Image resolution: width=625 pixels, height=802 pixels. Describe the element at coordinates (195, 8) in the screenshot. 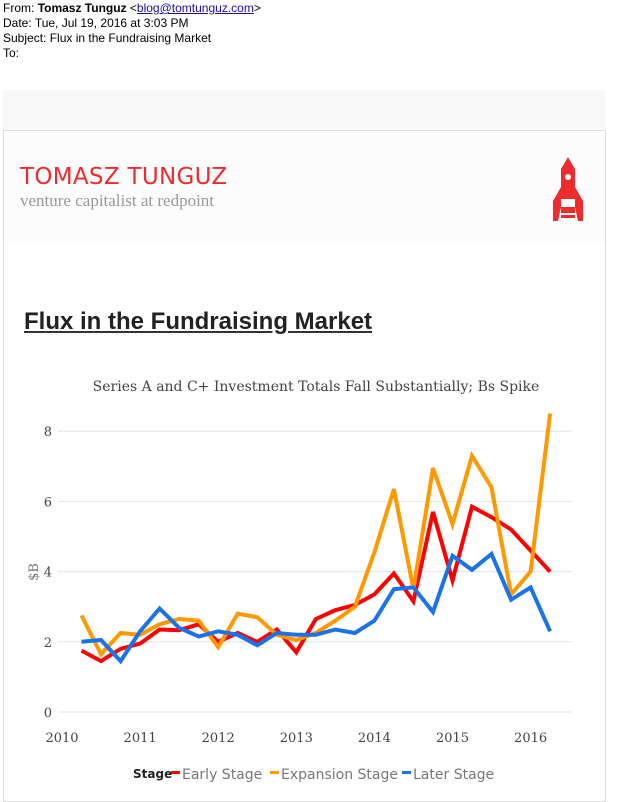

I see `sender-email-link: blog@tomtunguz.com` at that location.